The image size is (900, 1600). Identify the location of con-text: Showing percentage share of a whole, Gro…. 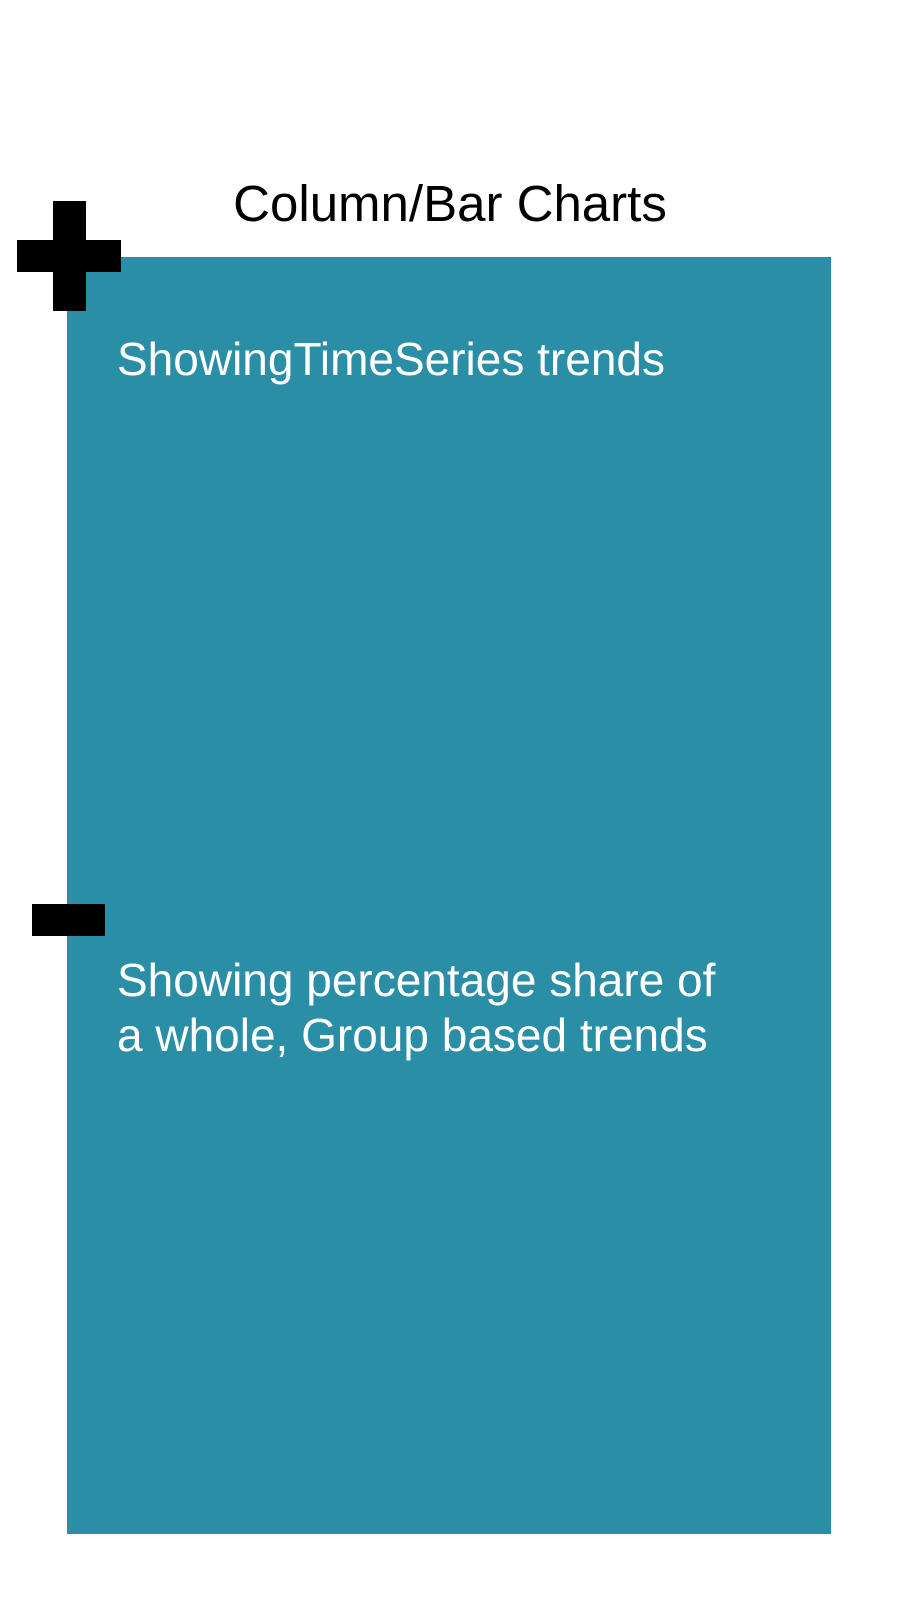
(467, 1008).